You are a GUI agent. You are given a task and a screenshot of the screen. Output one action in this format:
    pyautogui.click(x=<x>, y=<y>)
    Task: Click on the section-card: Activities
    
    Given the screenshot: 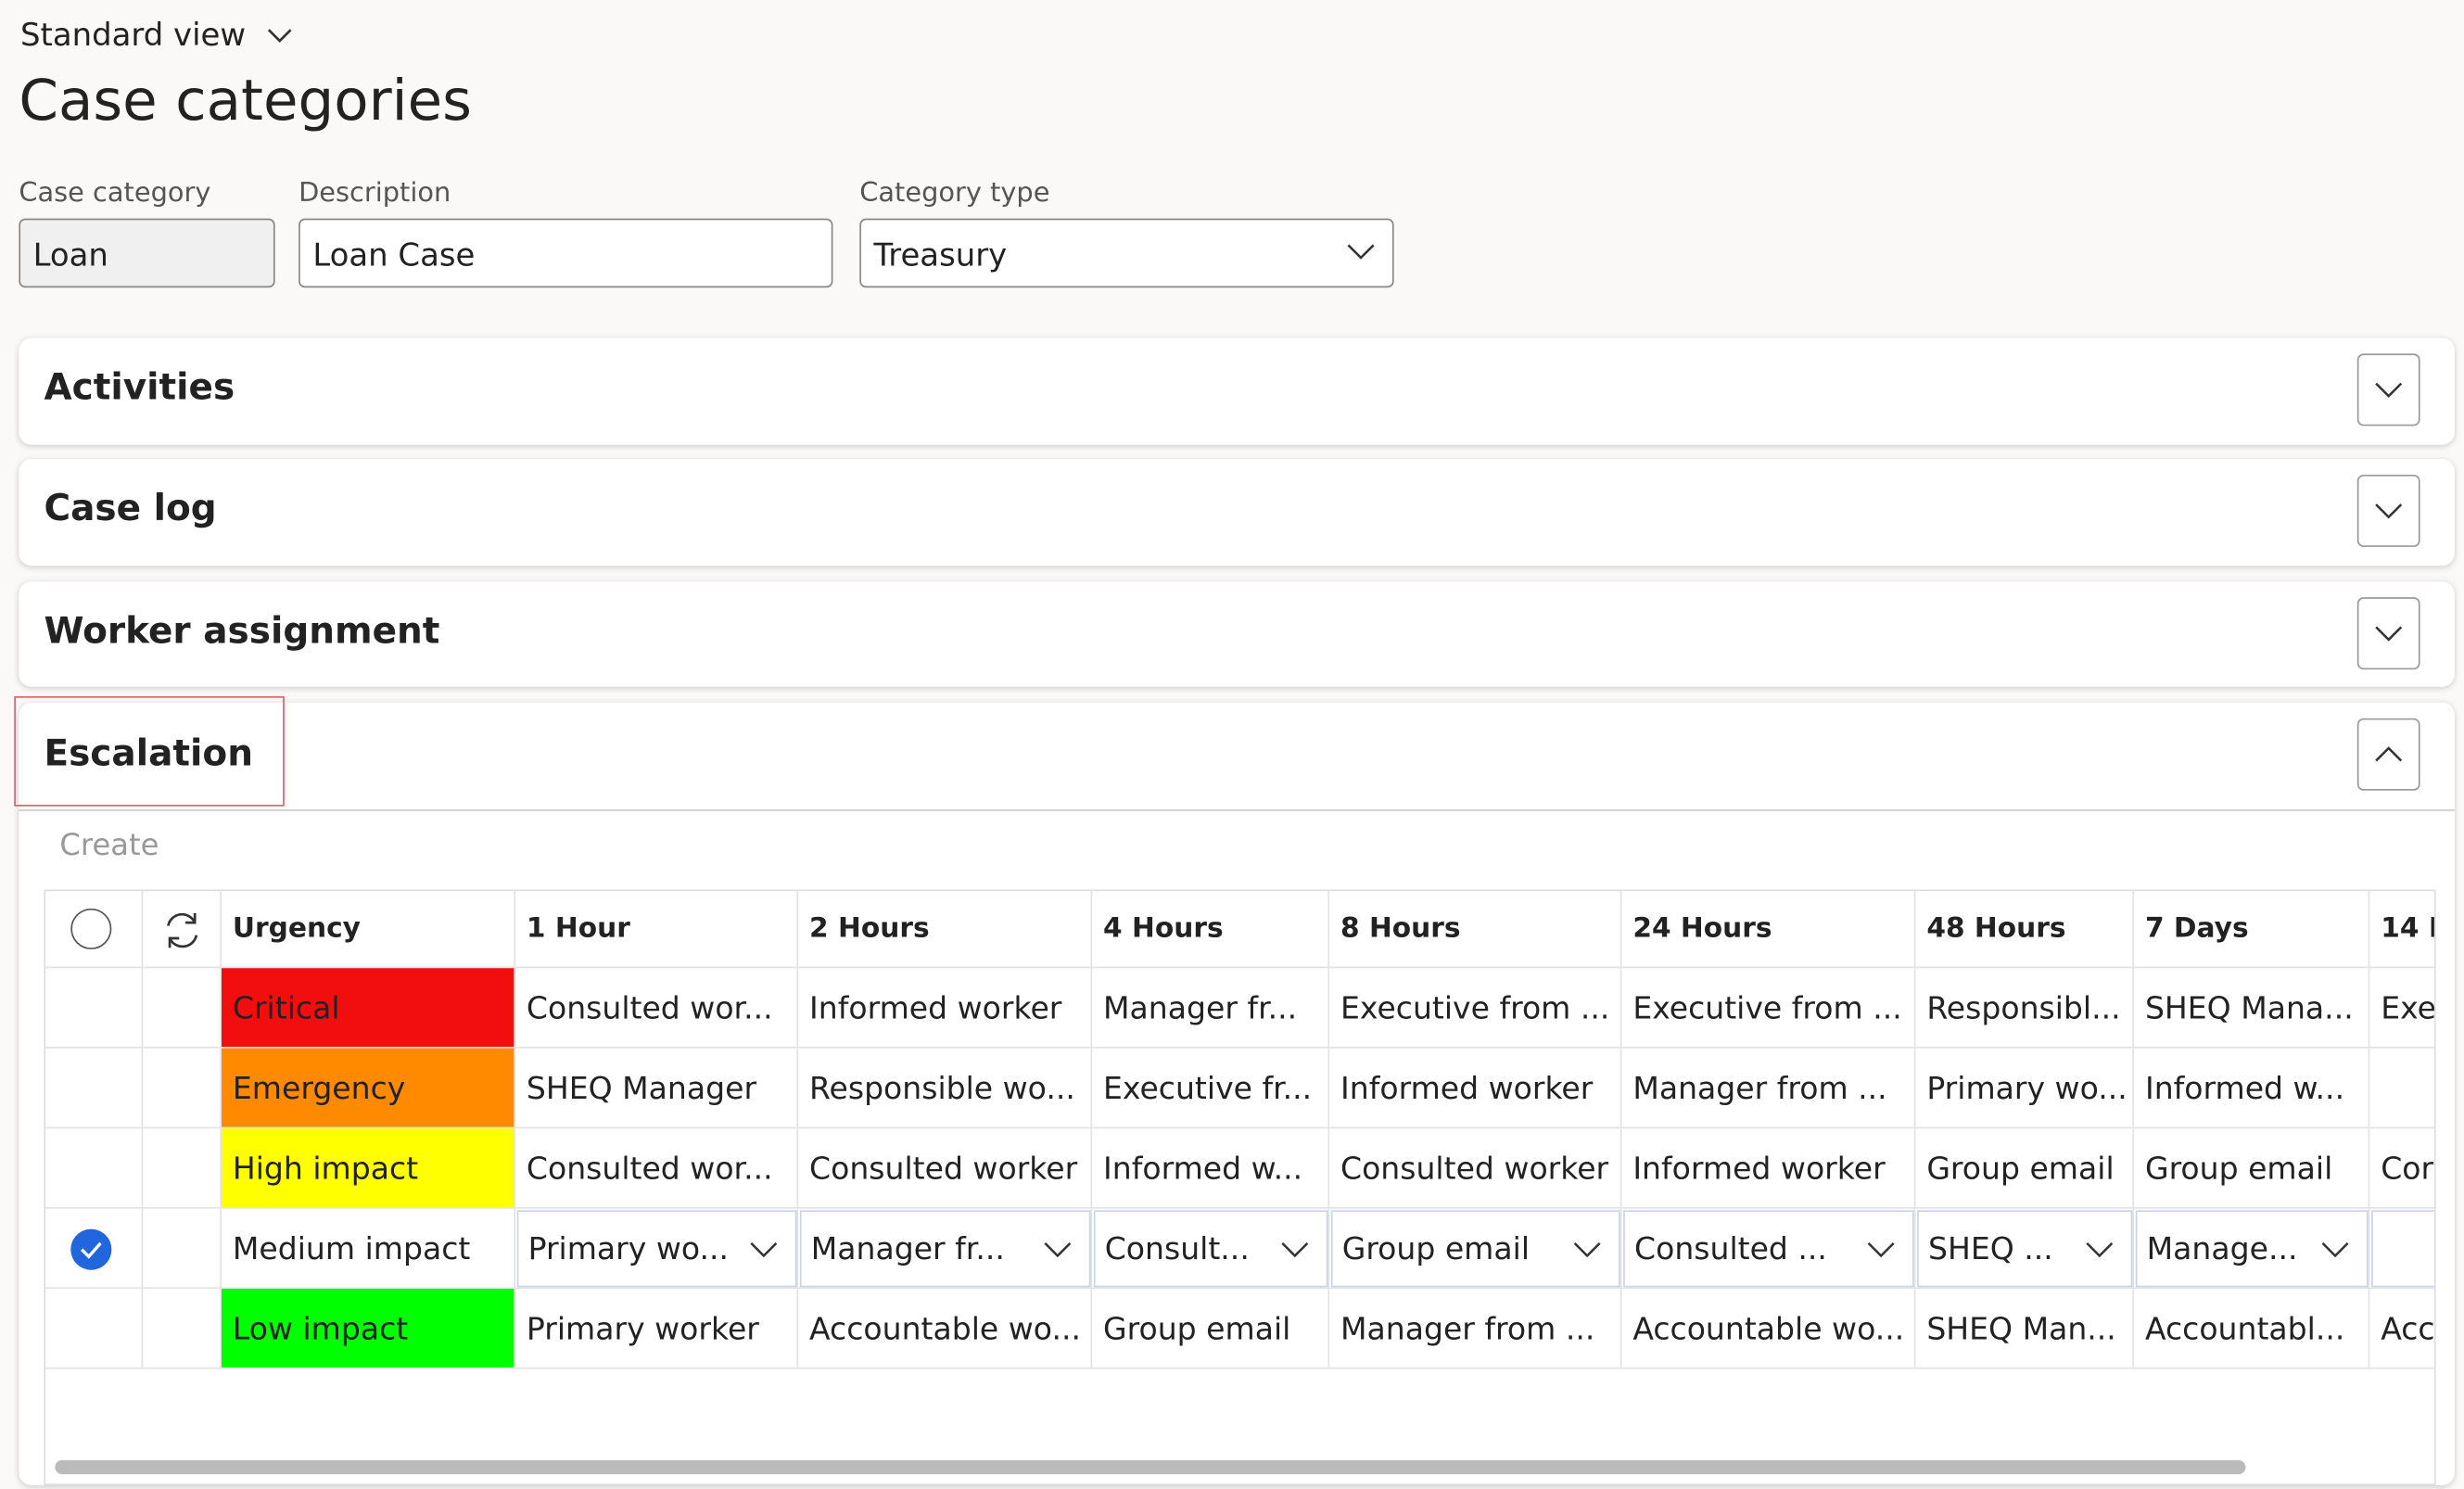 What is the action you would take?
    pyautogui.click(x=1237, y=391)
    